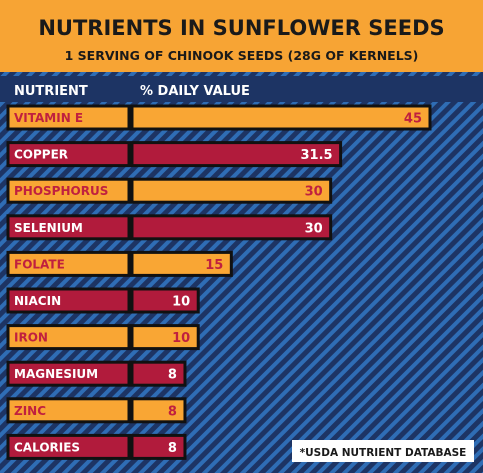 This screenshot has height=473, width=483. Describe the element at coordinates (181, 302) in the screenshot. I see `value-label-niacin: 10` at that location.